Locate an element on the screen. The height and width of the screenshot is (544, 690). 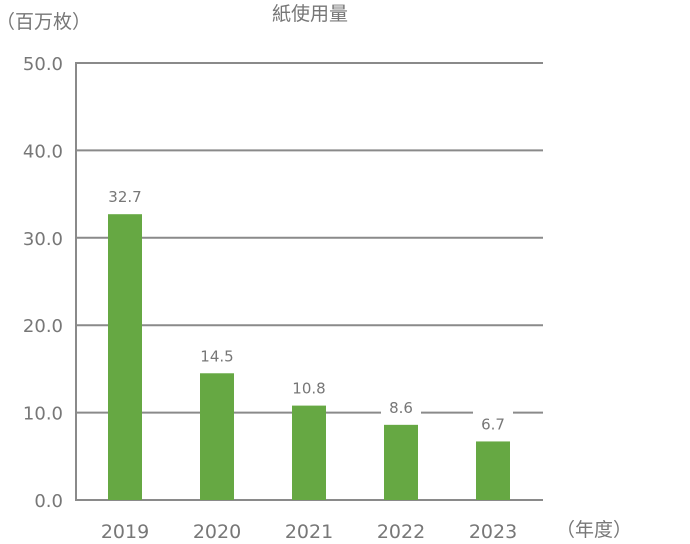
value-label: 6.7 is located at coordinates (493, 424).